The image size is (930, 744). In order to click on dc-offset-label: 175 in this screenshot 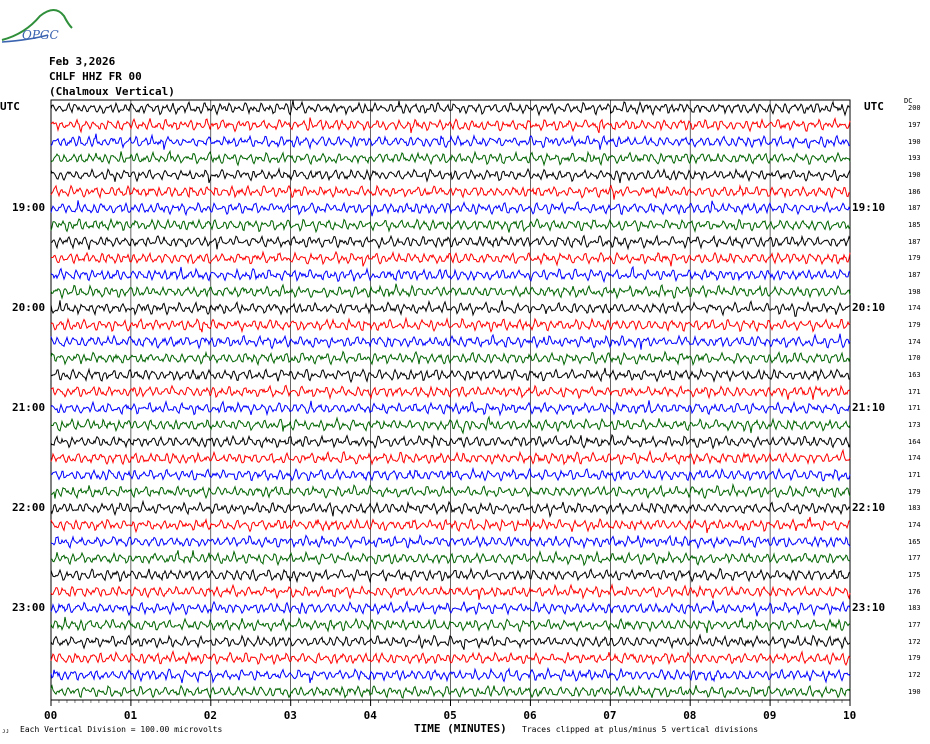, I will do `click(914, 575)`.